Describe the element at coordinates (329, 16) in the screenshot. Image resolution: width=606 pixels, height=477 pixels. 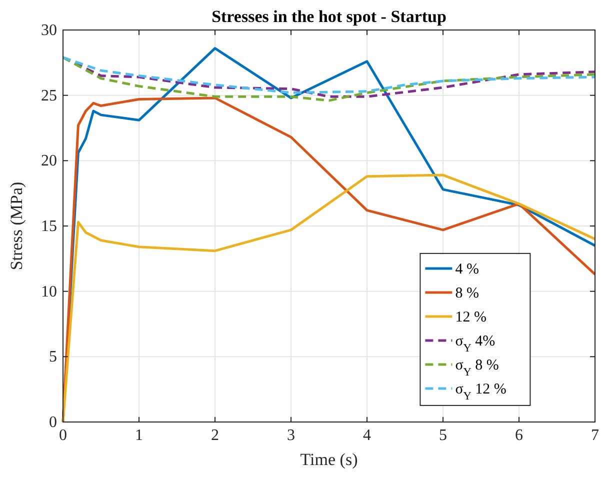
I see `chart-title: Stresses in the hot spot - Startup` at that location.